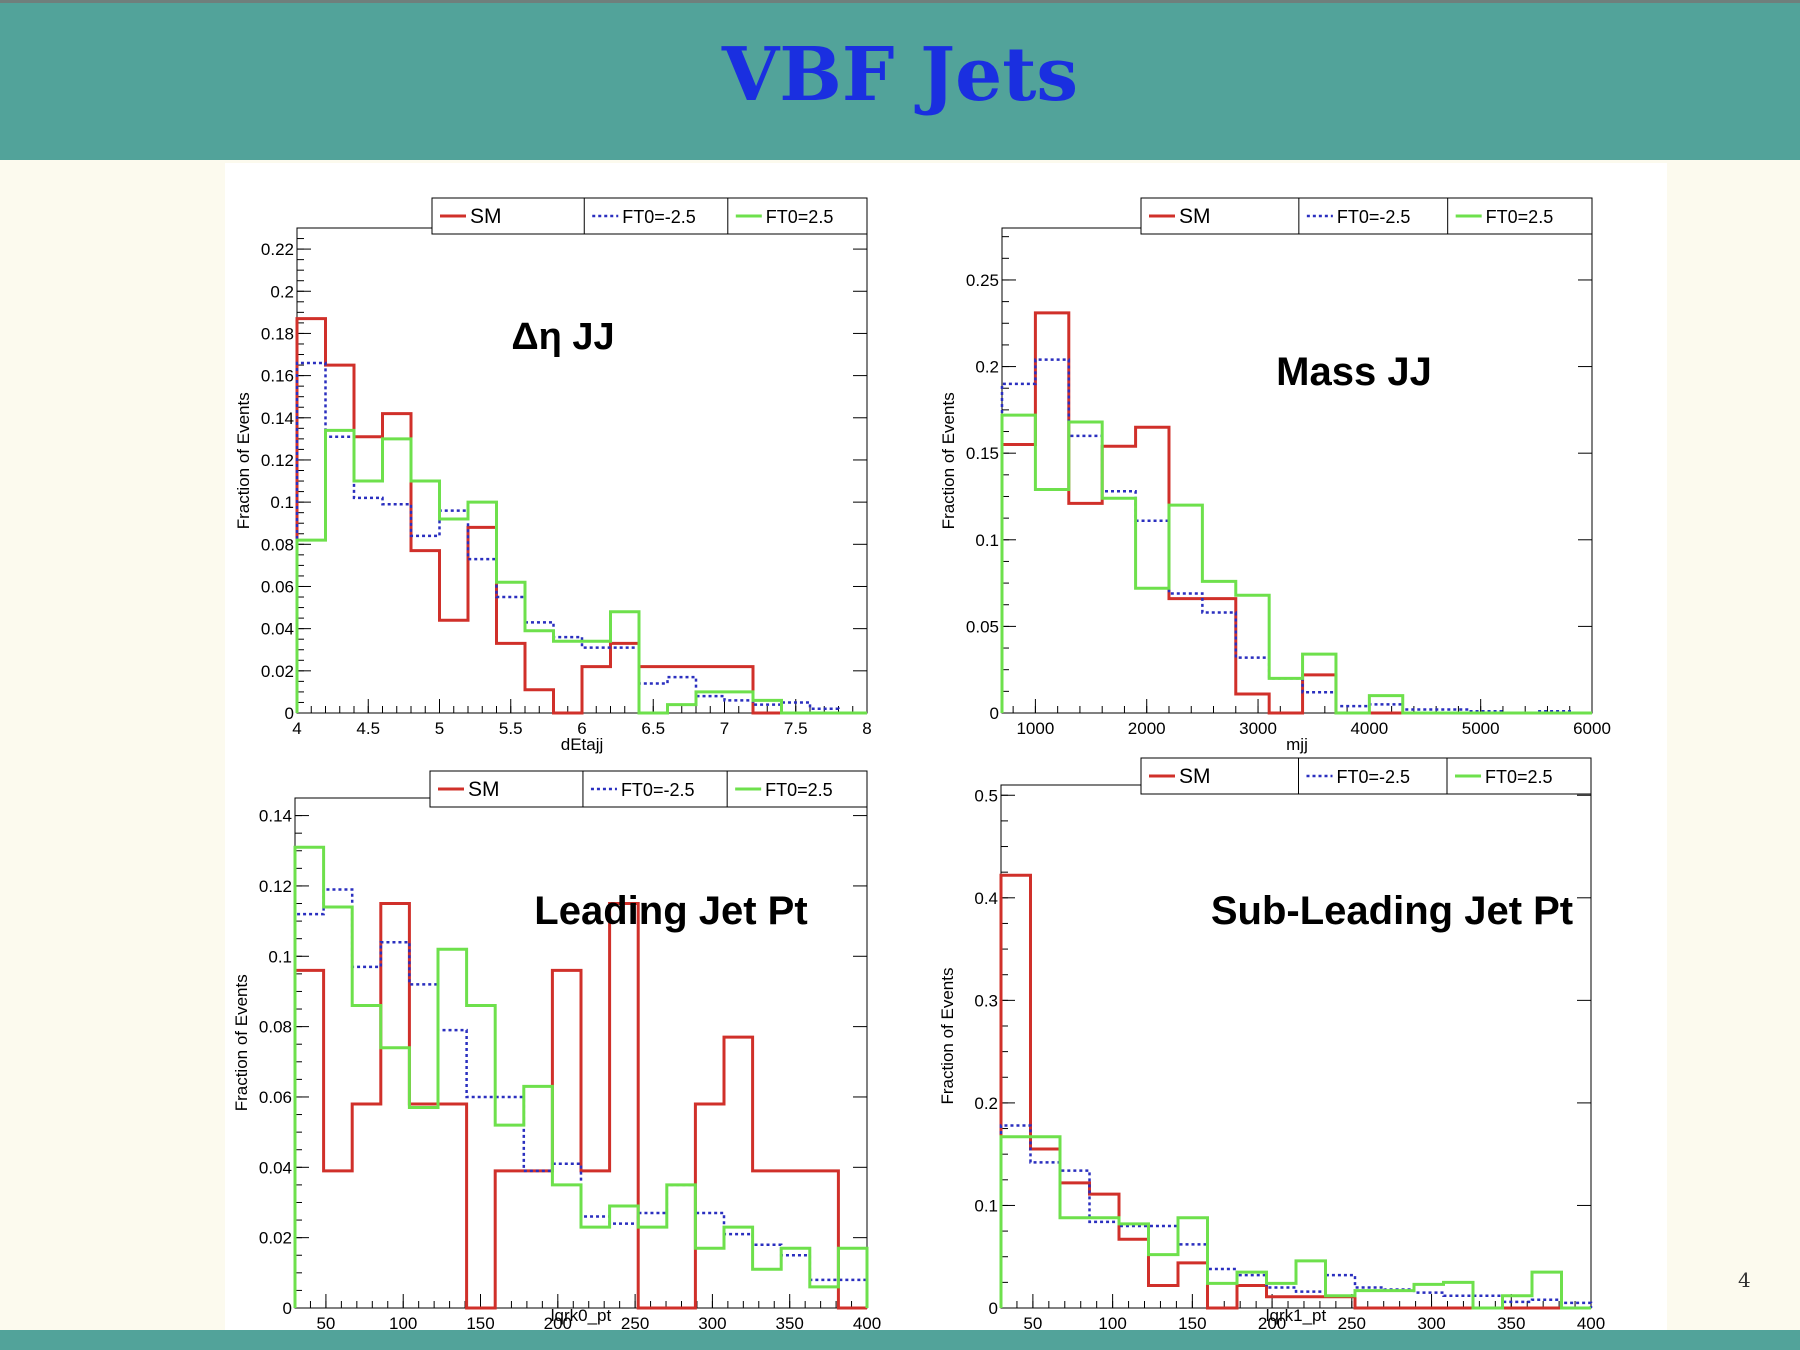 Image resolution: width=1800 pixels, height=1350 pixels. Describe the element at coordinates (1592, 728) in the screenshot. I see `x-tick-label: 6000` at that location.